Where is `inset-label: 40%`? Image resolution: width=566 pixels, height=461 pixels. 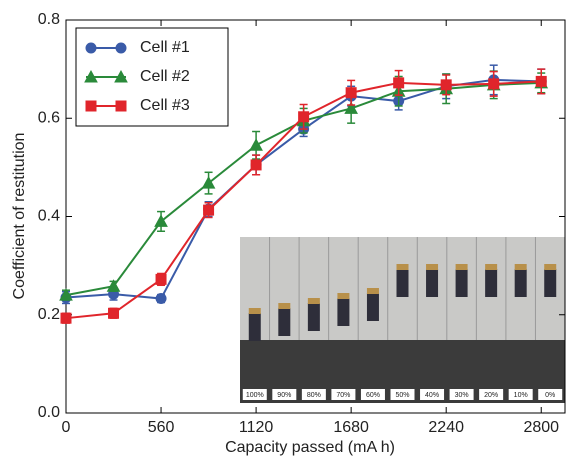
inset-label: 40% is located at coordinates (432, 395).